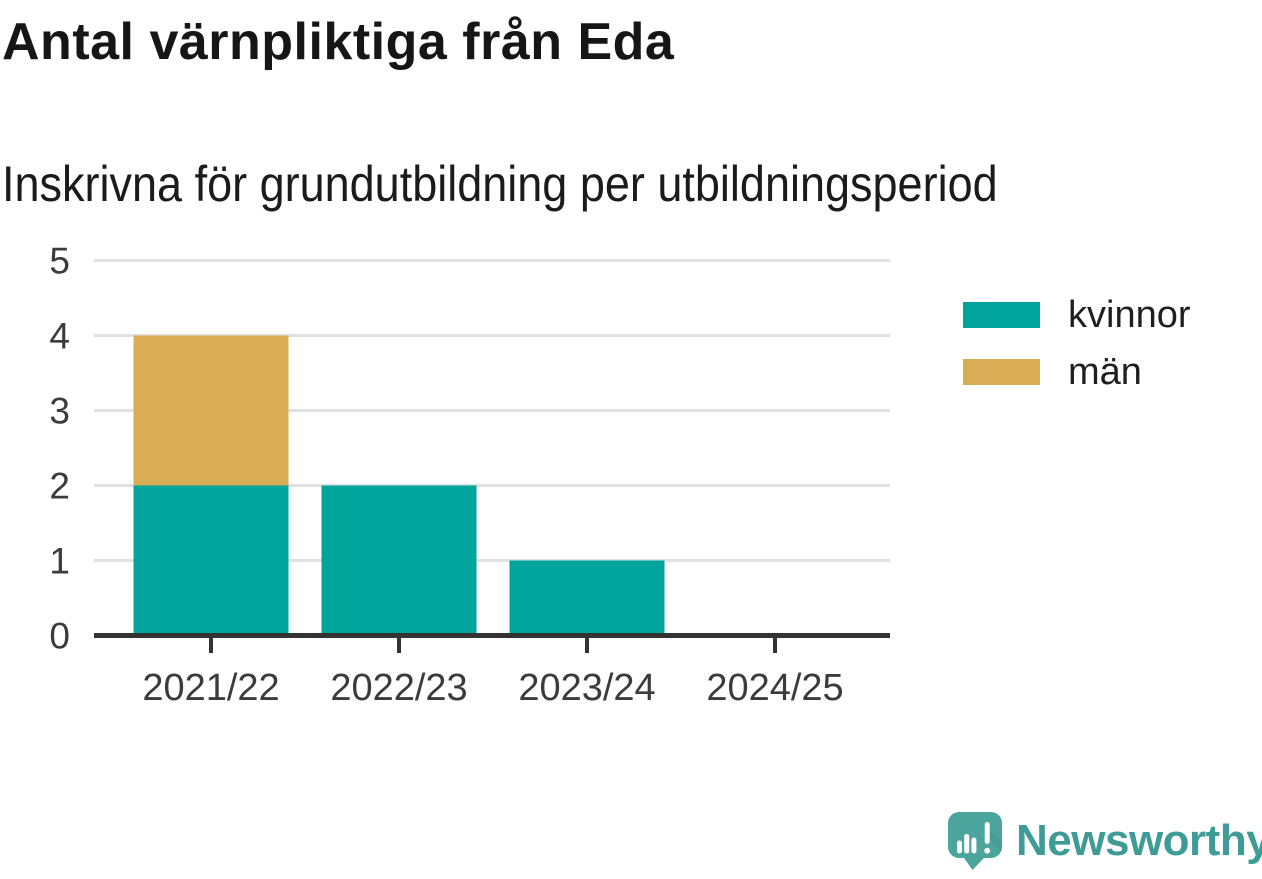 The width and height of the screenshot is (1262, 879). What do you see at coordinates (210, 688) in the screenshot?
I see `x-tick-label: 2021/22` at bounding box center [210, 688].